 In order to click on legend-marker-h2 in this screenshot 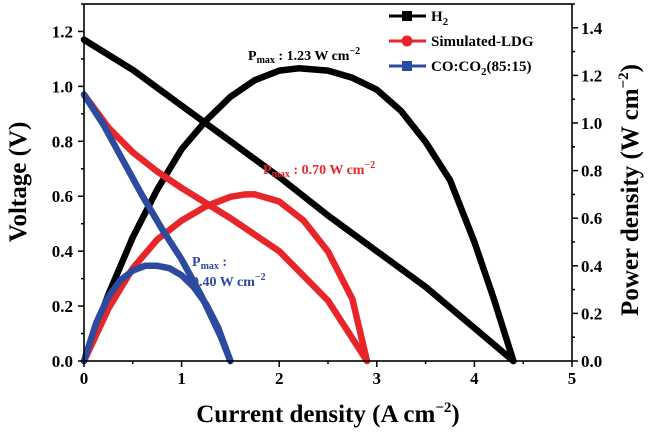, I will do `click(407, 16)`.